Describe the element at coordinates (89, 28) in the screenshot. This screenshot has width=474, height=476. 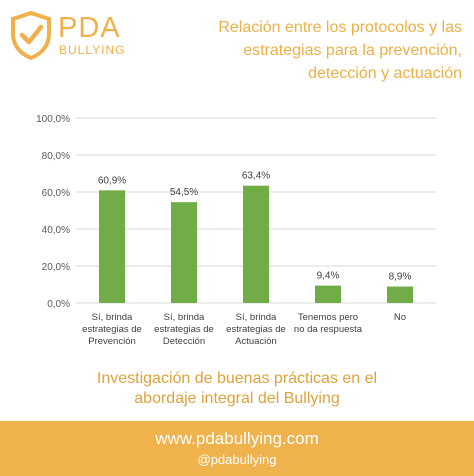
I see `logo-text-pda: PDA` at that location.